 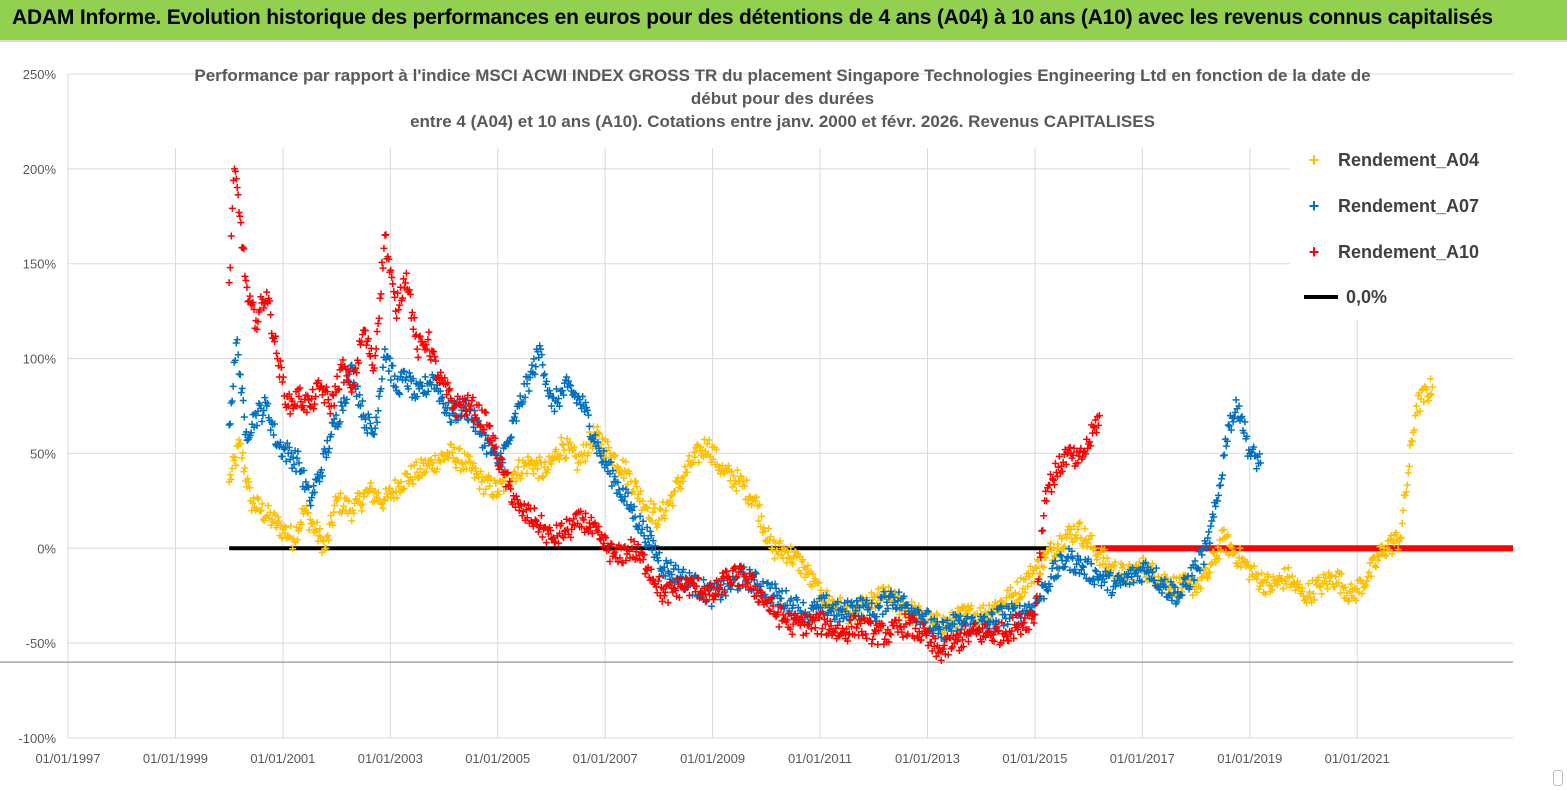 What do you see at coordinates (40, 74) in the screenshot?
I see `y-tick-label: 250%` at bounding box center [40, 74].